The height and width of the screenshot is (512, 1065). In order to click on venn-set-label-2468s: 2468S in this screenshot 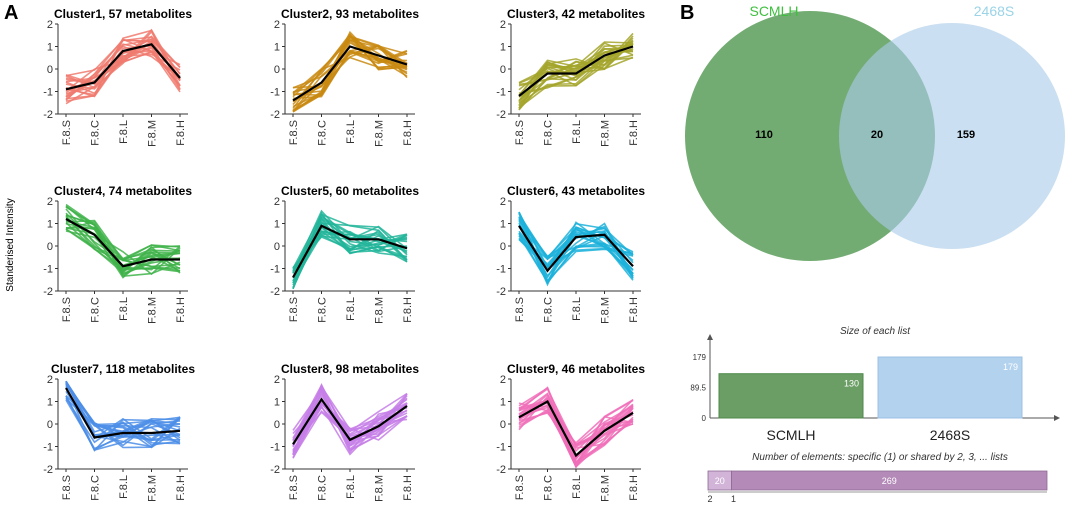, I will do `click(994, 11)`.